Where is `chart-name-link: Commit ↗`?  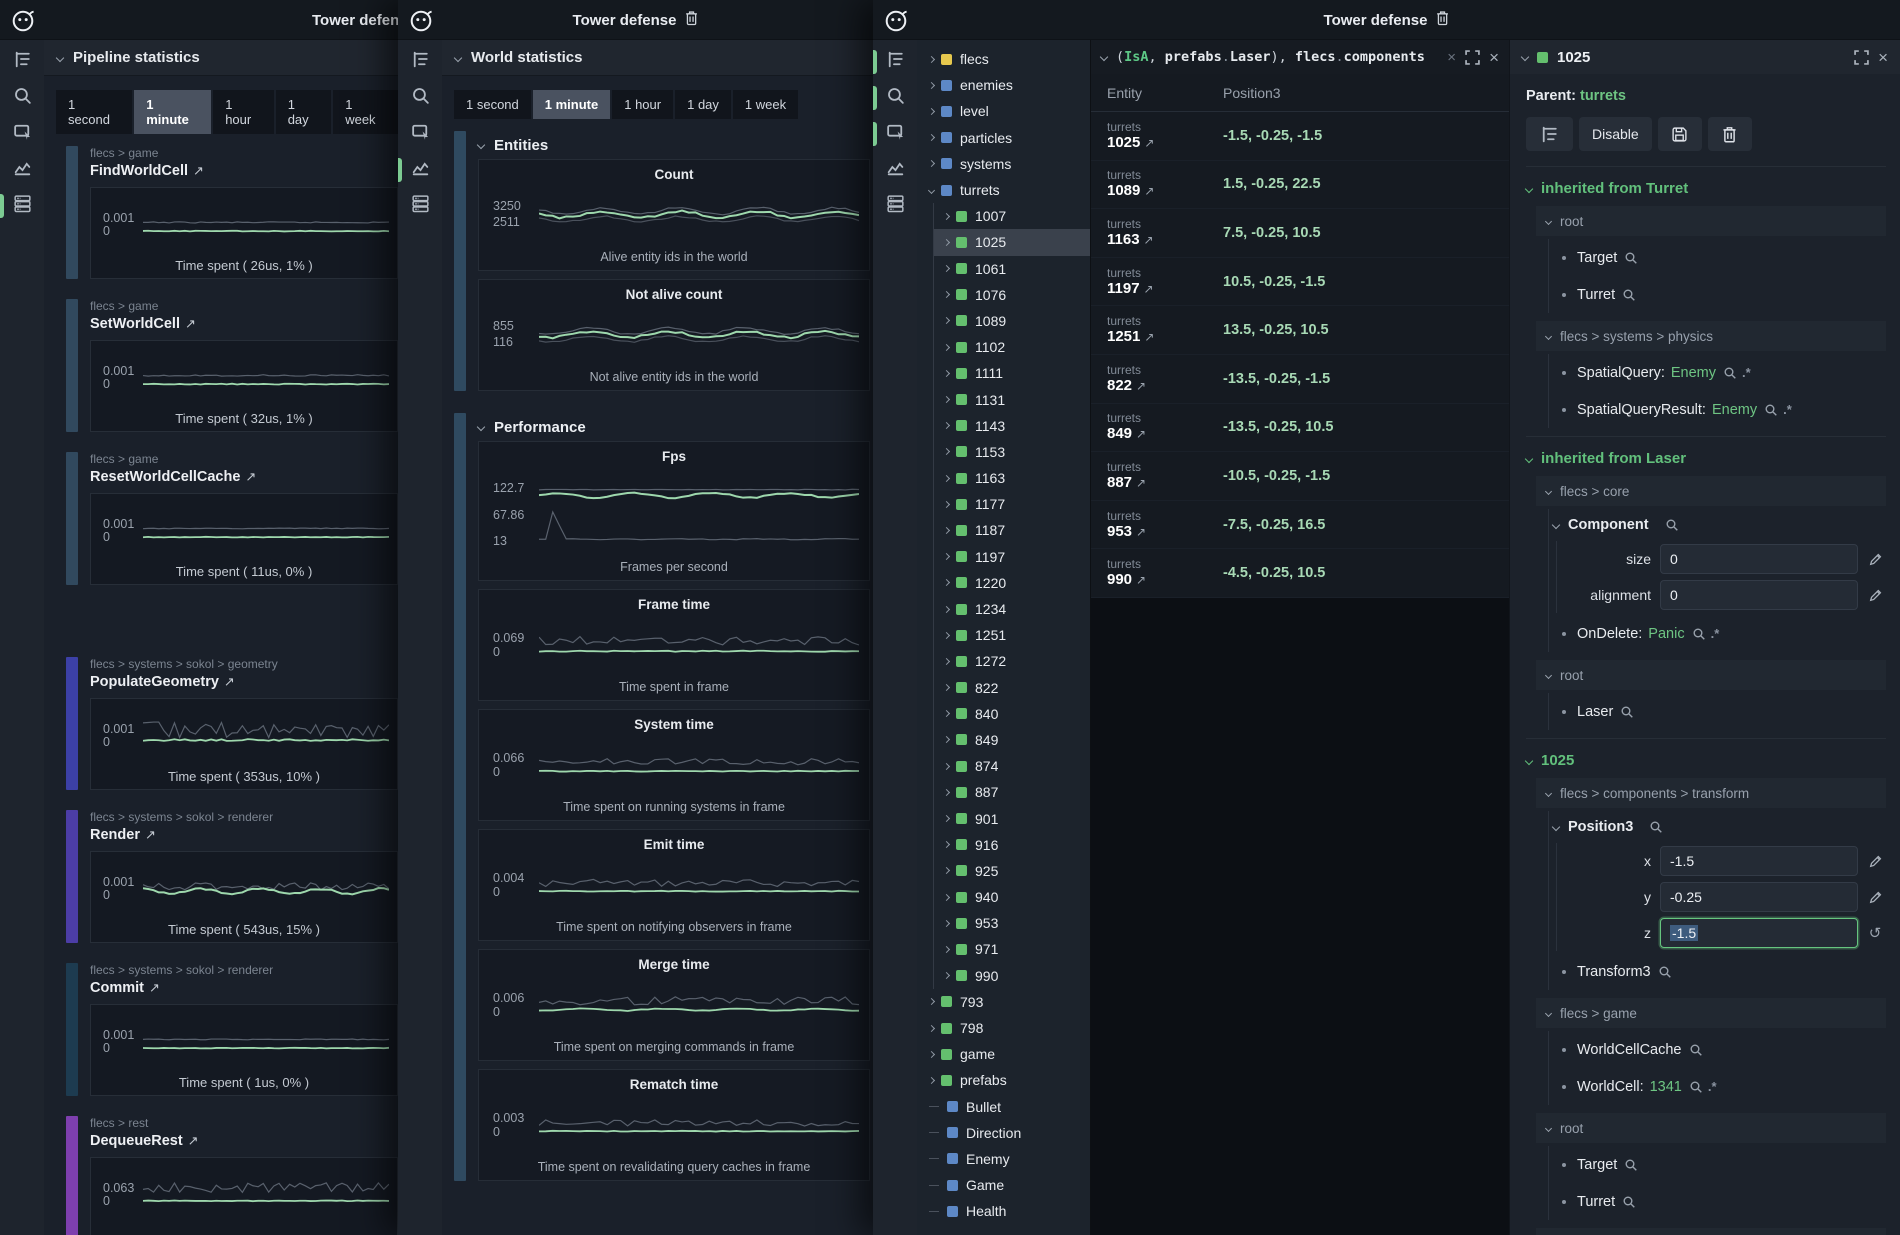 chart-name-link: Commit ↗ is located at coordinates (244, 988).